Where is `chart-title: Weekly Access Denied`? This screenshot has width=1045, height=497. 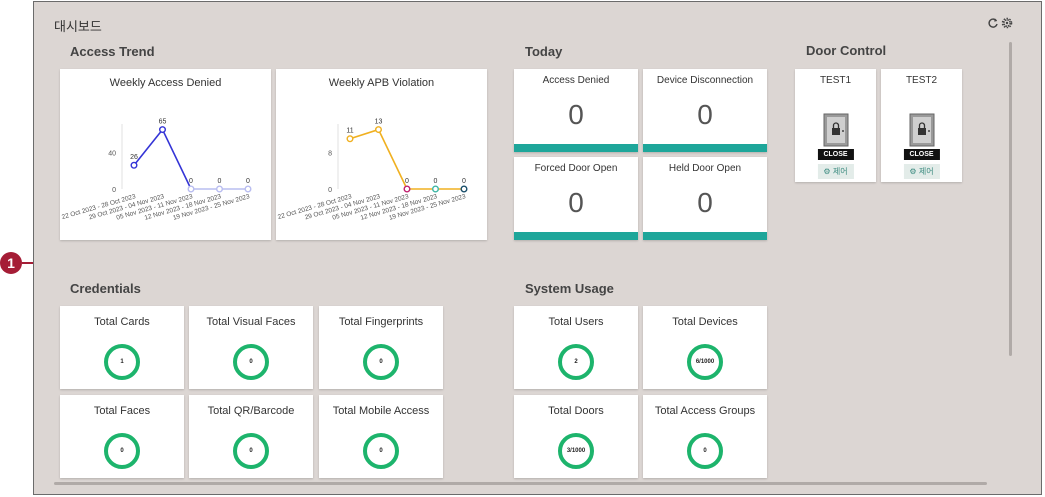 chart-title: Weekly Access Denied is located at coordinates (165, 83).